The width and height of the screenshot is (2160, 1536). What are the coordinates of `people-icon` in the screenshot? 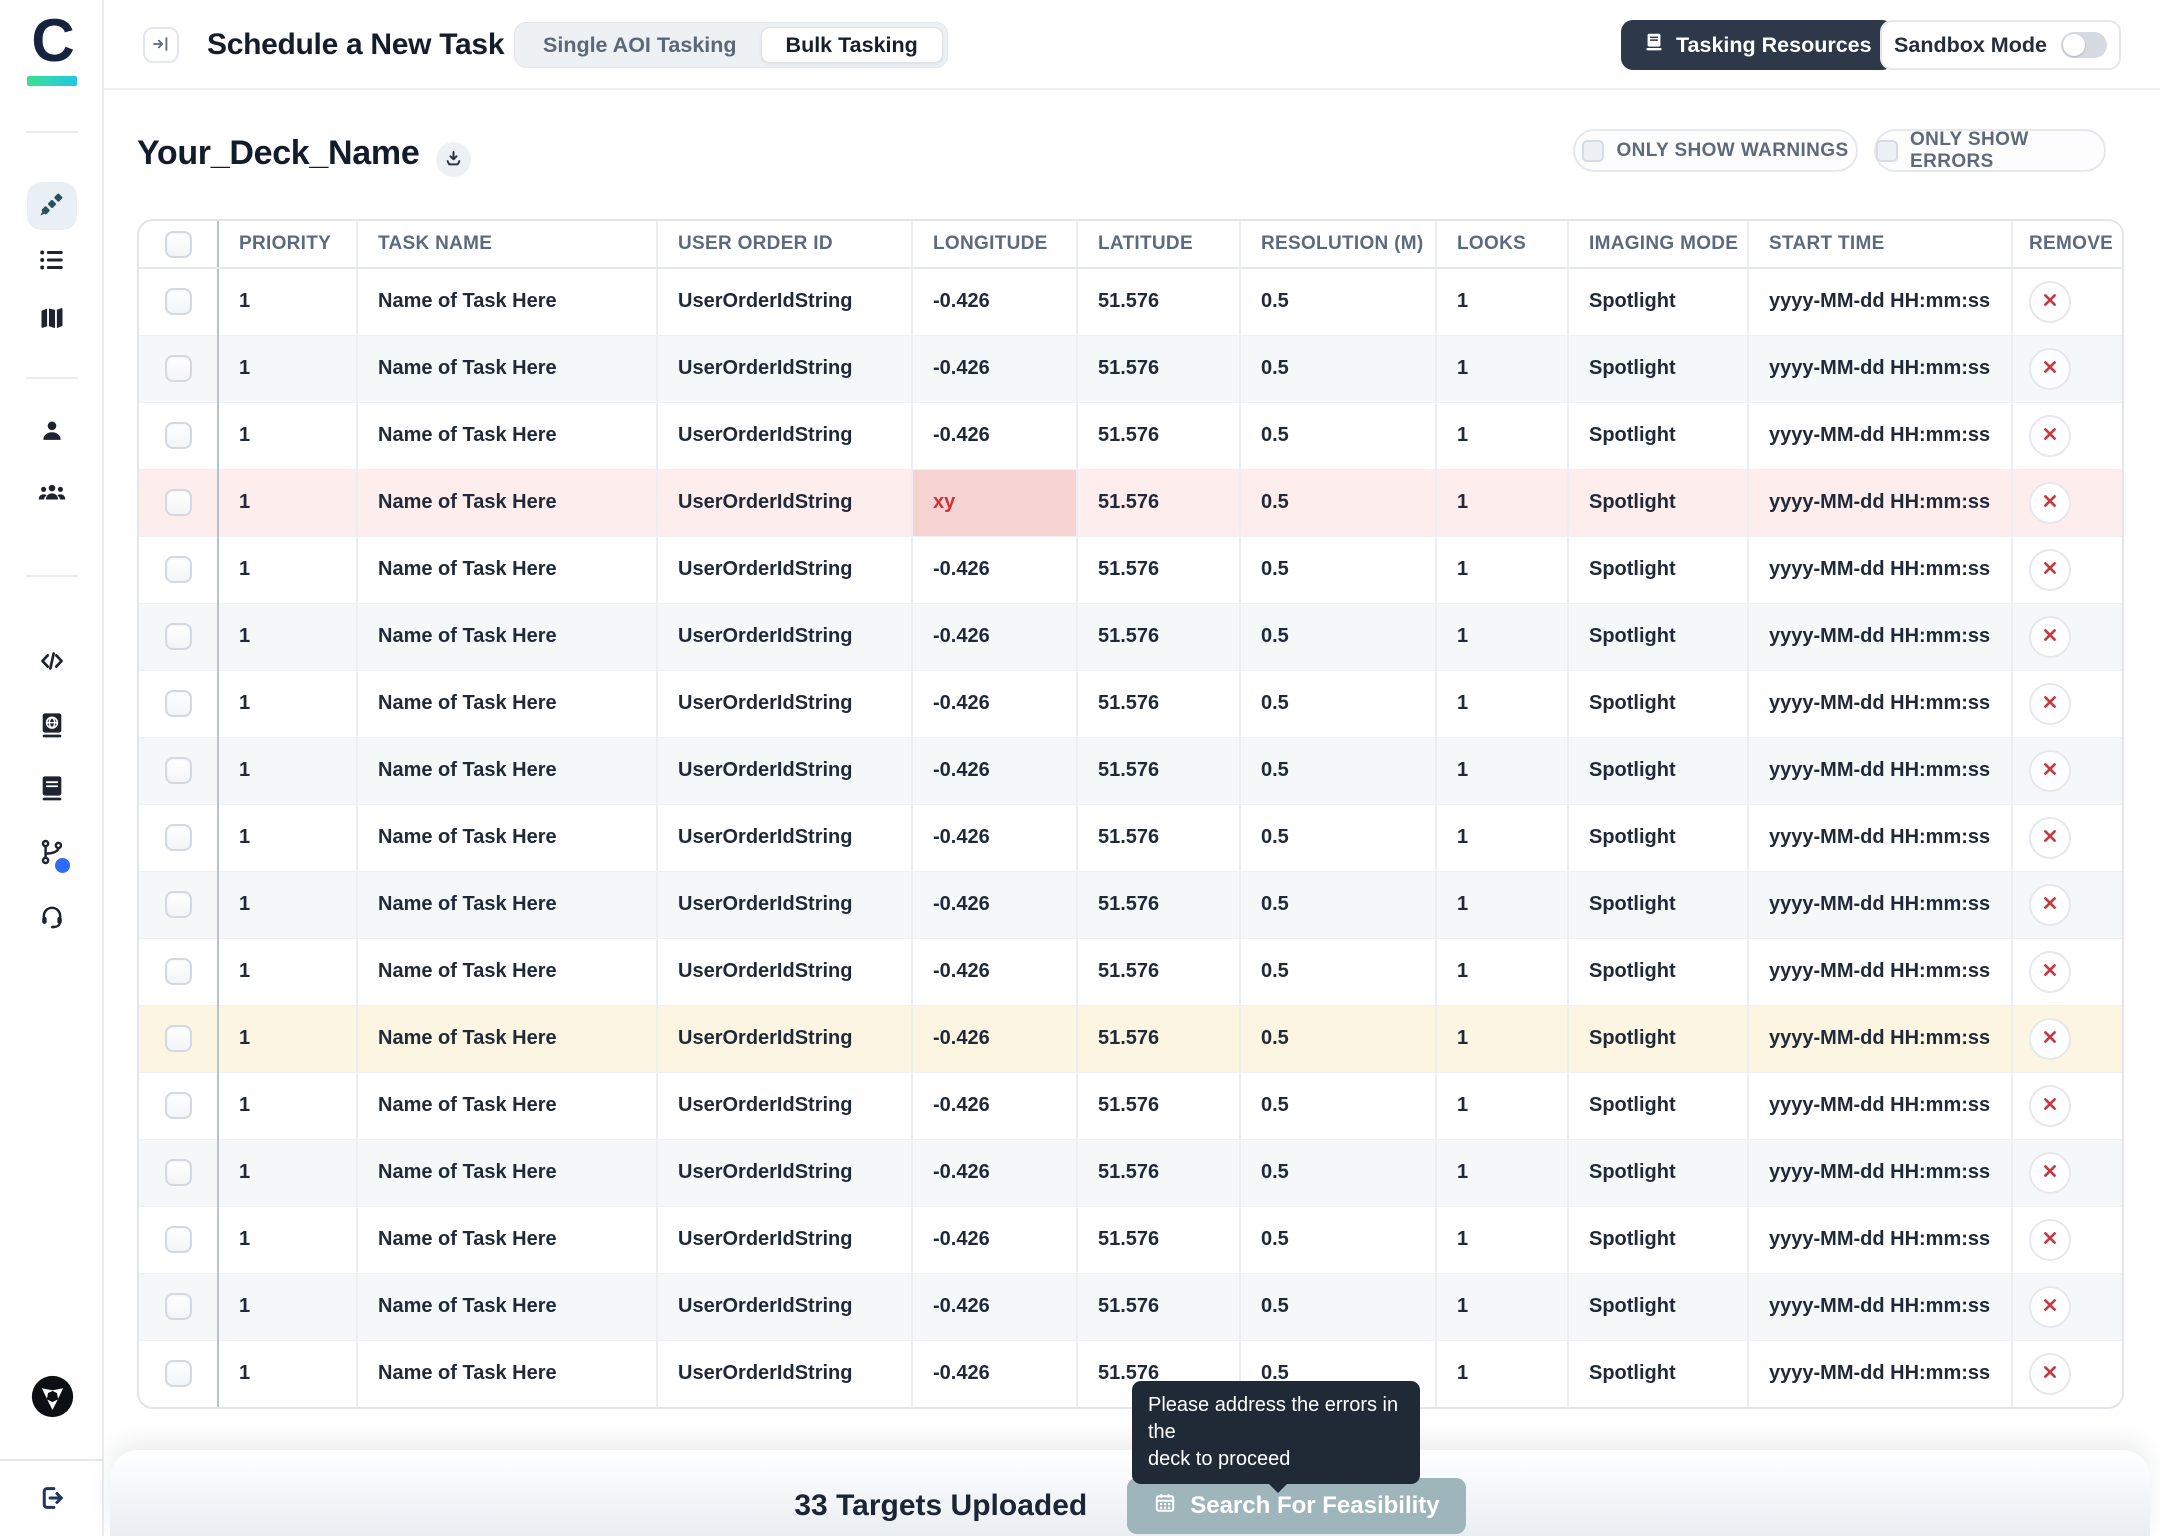 It's located at (52, 495).